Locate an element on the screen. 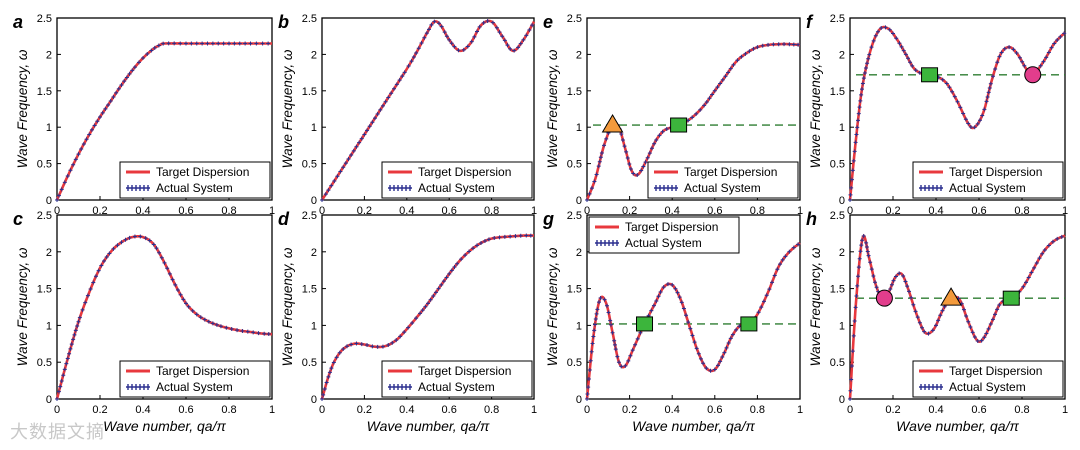 The image size is (1080, 450). y-axis-label: Wave Frequency, ω is located at coordinates (287, 306).